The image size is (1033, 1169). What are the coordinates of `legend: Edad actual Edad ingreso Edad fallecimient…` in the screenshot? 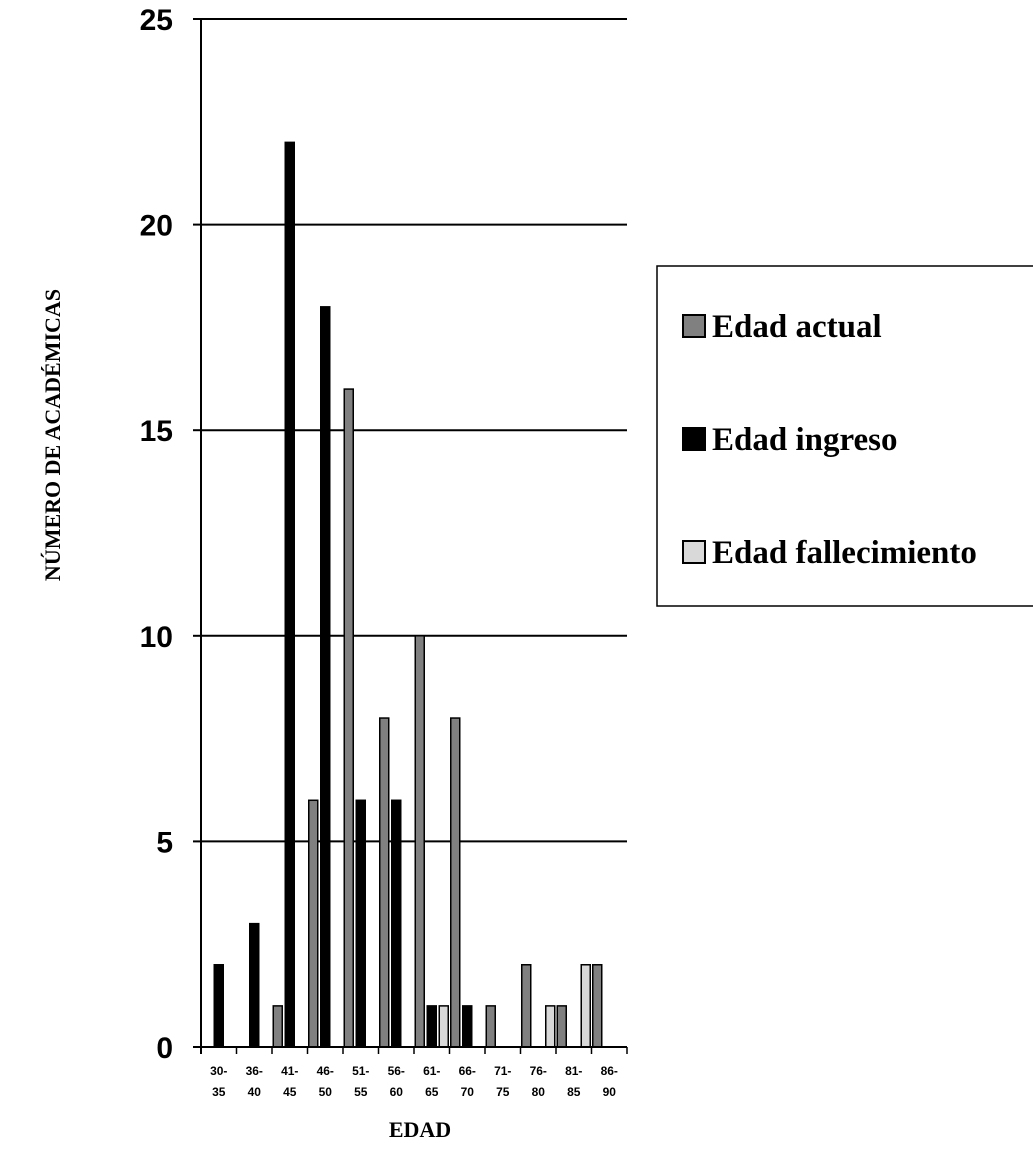 It's located at (844, 436).